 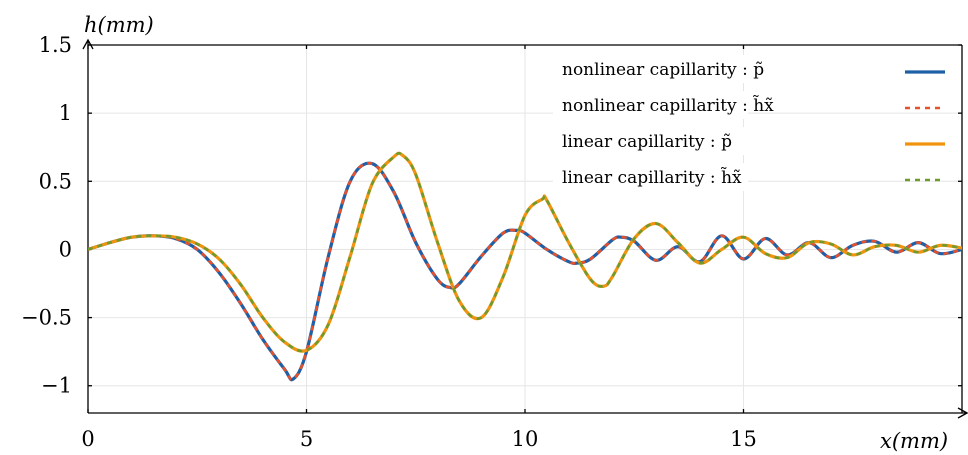 What do you see at coordinates (88, 44) in the screenshot?
I see `y-axis-arrow` at bounding box center [88, 44].